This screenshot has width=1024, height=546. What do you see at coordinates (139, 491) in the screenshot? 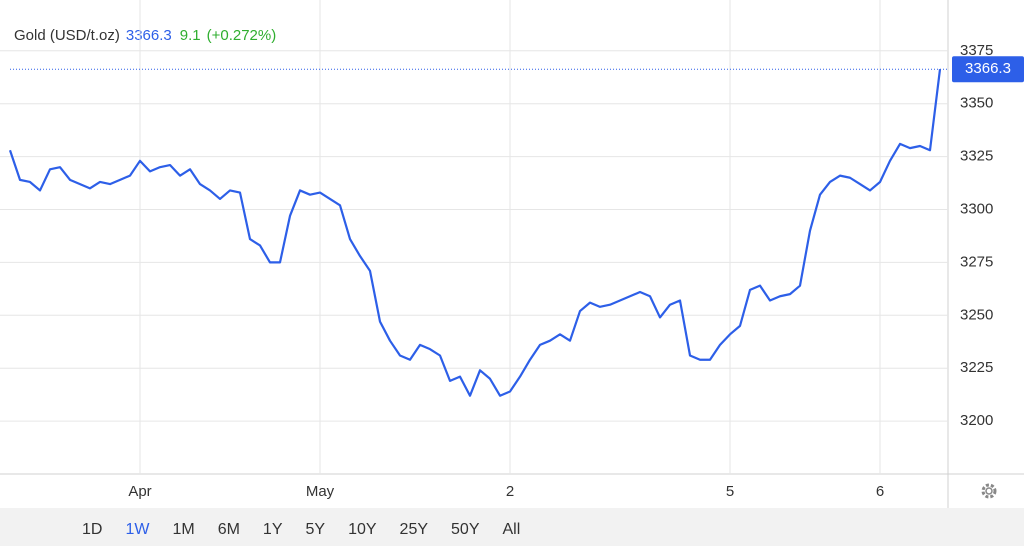
I see `x-tick-label: Apr` at bounding box center [139, 491].